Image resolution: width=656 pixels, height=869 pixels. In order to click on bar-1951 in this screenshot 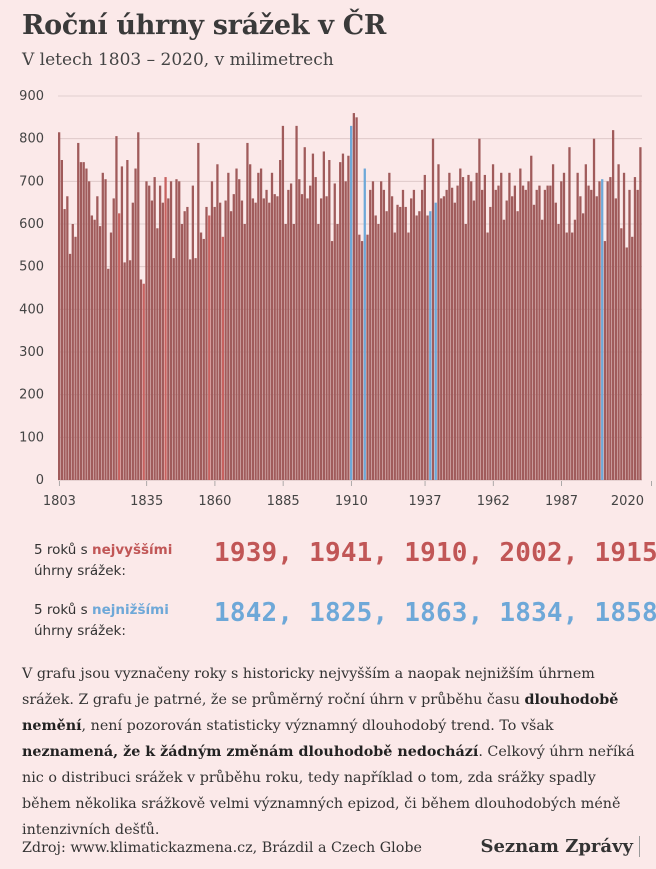, I will do `click(463, 328)`.